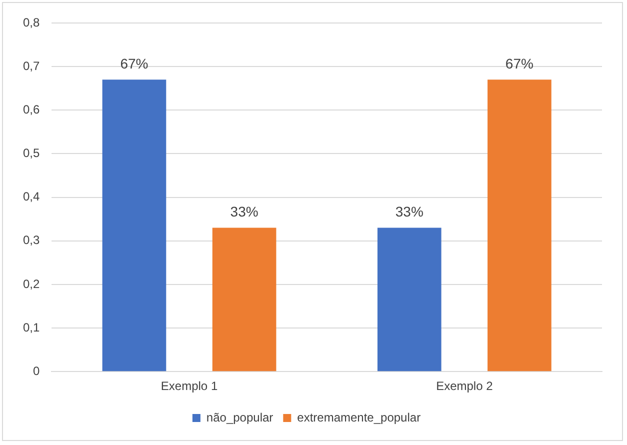 This screenshot has width=627, height=445. I want to click on x-tick-label: Exemplo 1, so click(189, 386).